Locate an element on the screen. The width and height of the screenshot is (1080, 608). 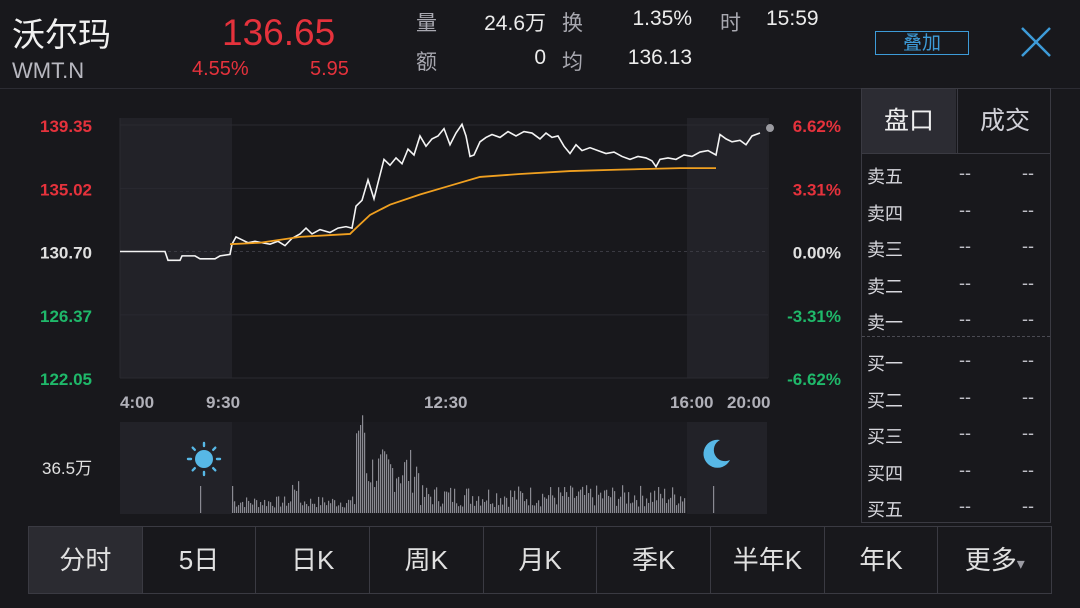
stock-code: WMT.N is located at coordinates (48, 70).